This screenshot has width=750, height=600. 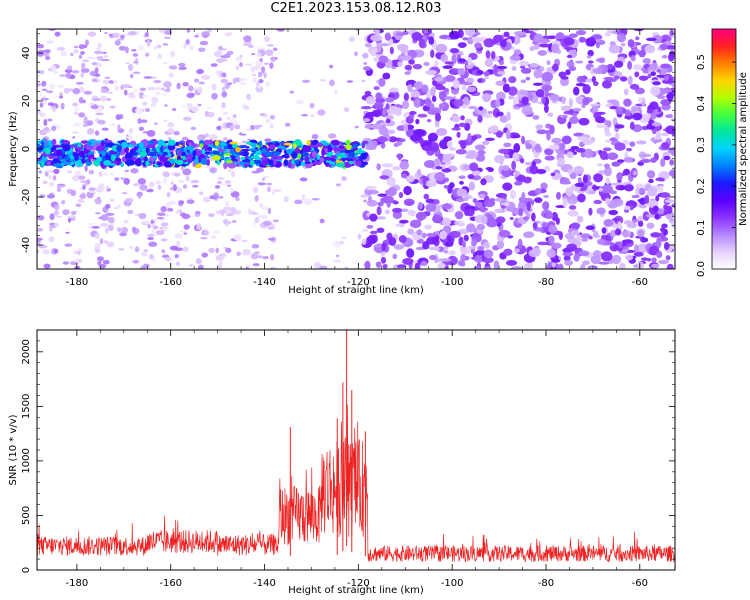 What do you see at coordinates (701, 62) in the screenshot?
I see `colorbar-tick-label: 0.5` at bounding box center [701, 62].